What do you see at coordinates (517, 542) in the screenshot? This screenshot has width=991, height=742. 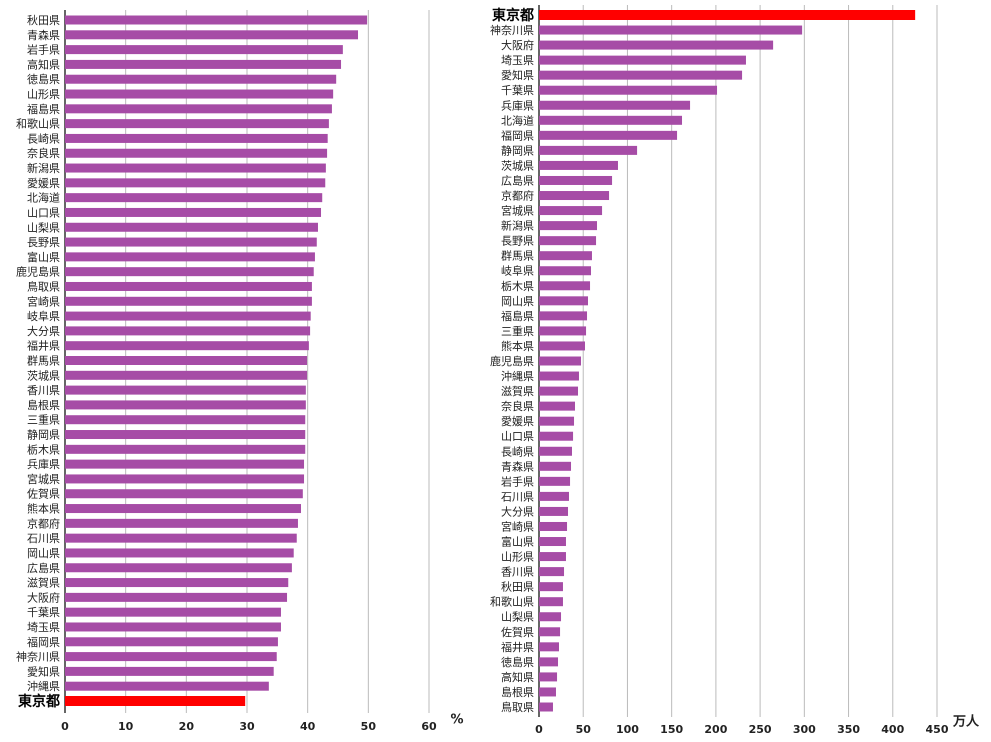 I see `y-tick-label: 富山県` at bounding box center [517, 542].